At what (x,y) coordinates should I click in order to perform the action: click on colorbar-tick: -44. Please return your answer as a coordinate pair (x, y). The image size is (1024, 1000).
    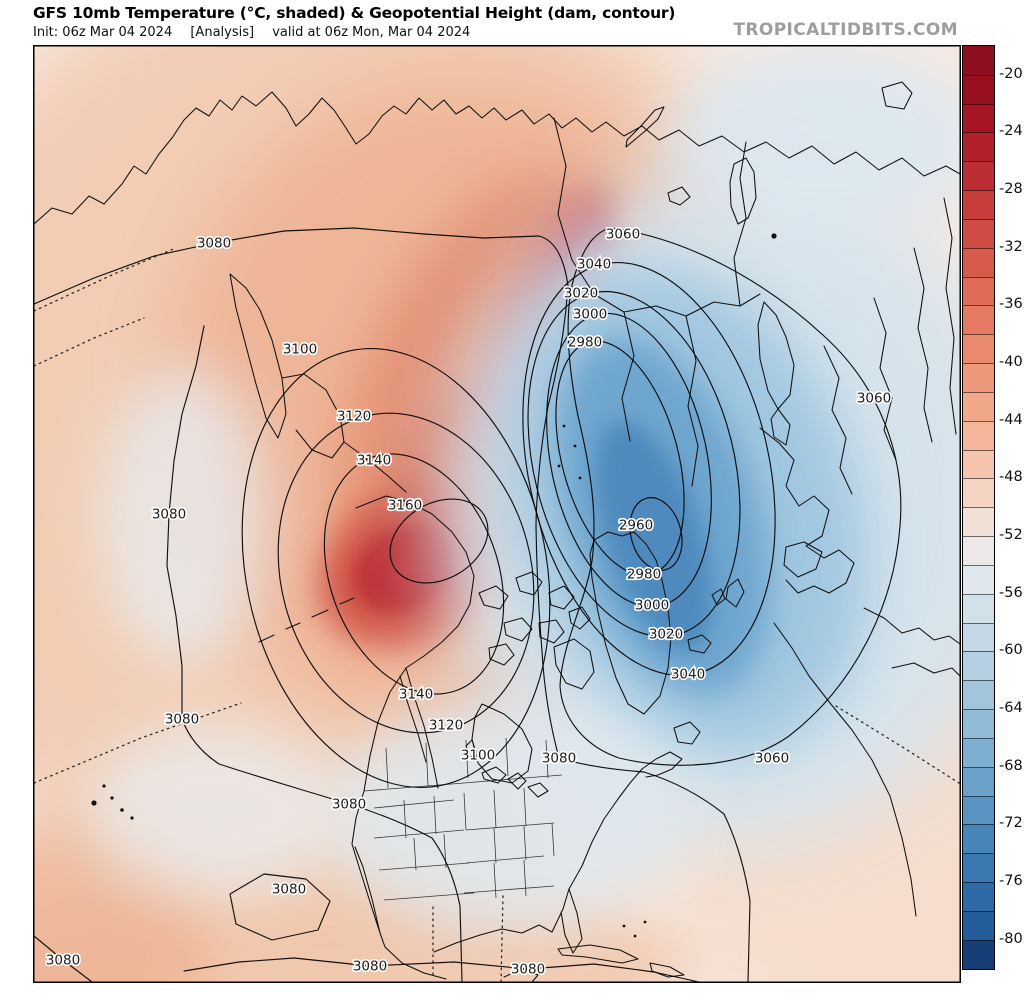
    Looking at the image, I should click on (1011, 419).